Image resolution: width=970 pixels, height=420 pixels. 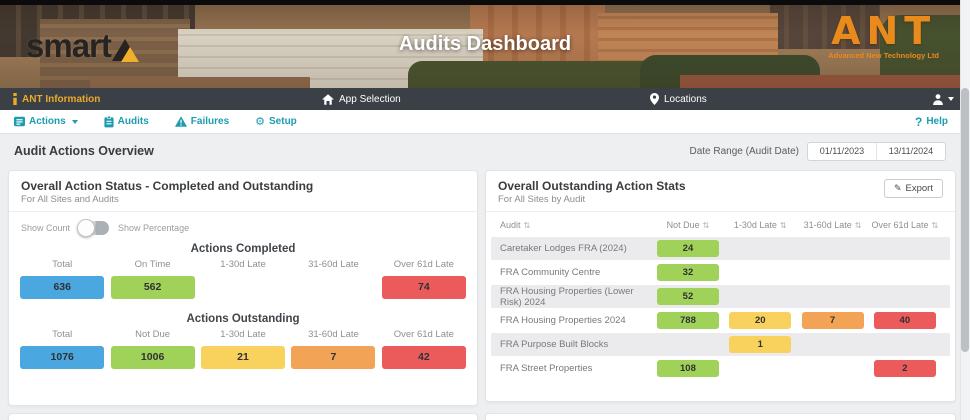 What do you see at coordinates (542, 199) in the screenshot?
I see `panel-subtitle: For All Sites by Audit` at bounding box center [542, 199].